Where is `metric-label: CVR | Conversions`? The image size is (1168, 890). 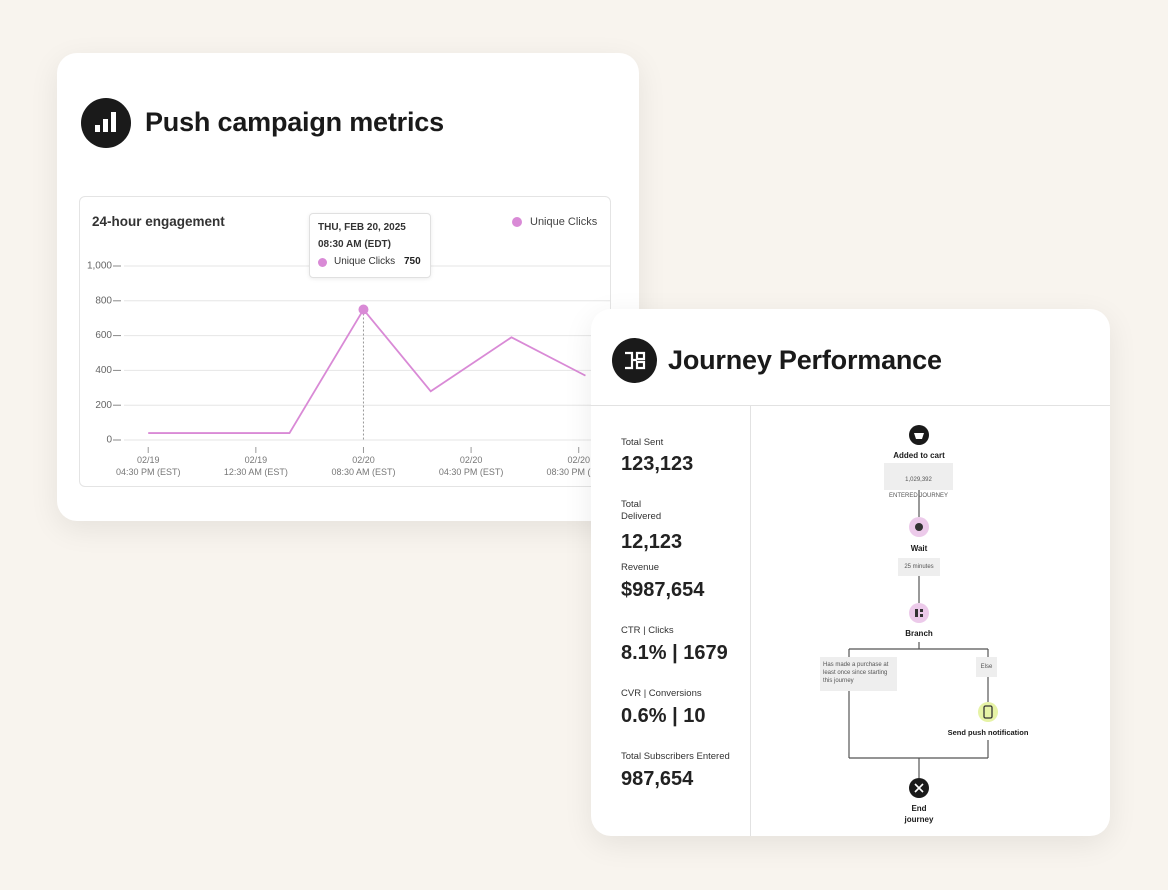 metric-label: CVR | Conversions is located at coordinates (661, 693).